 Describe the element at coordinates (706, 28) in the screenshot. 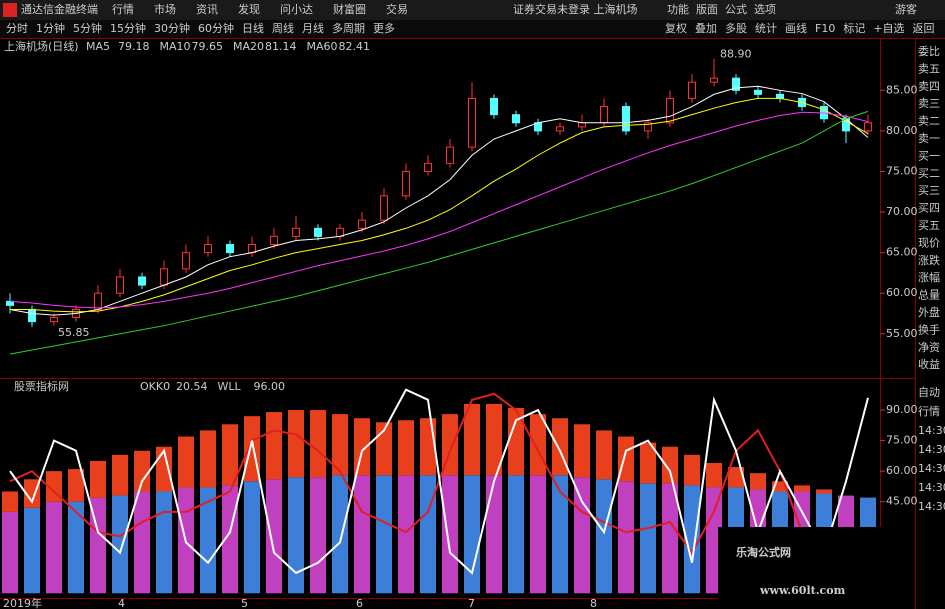

I see `tool-item: 叠加` at that location.